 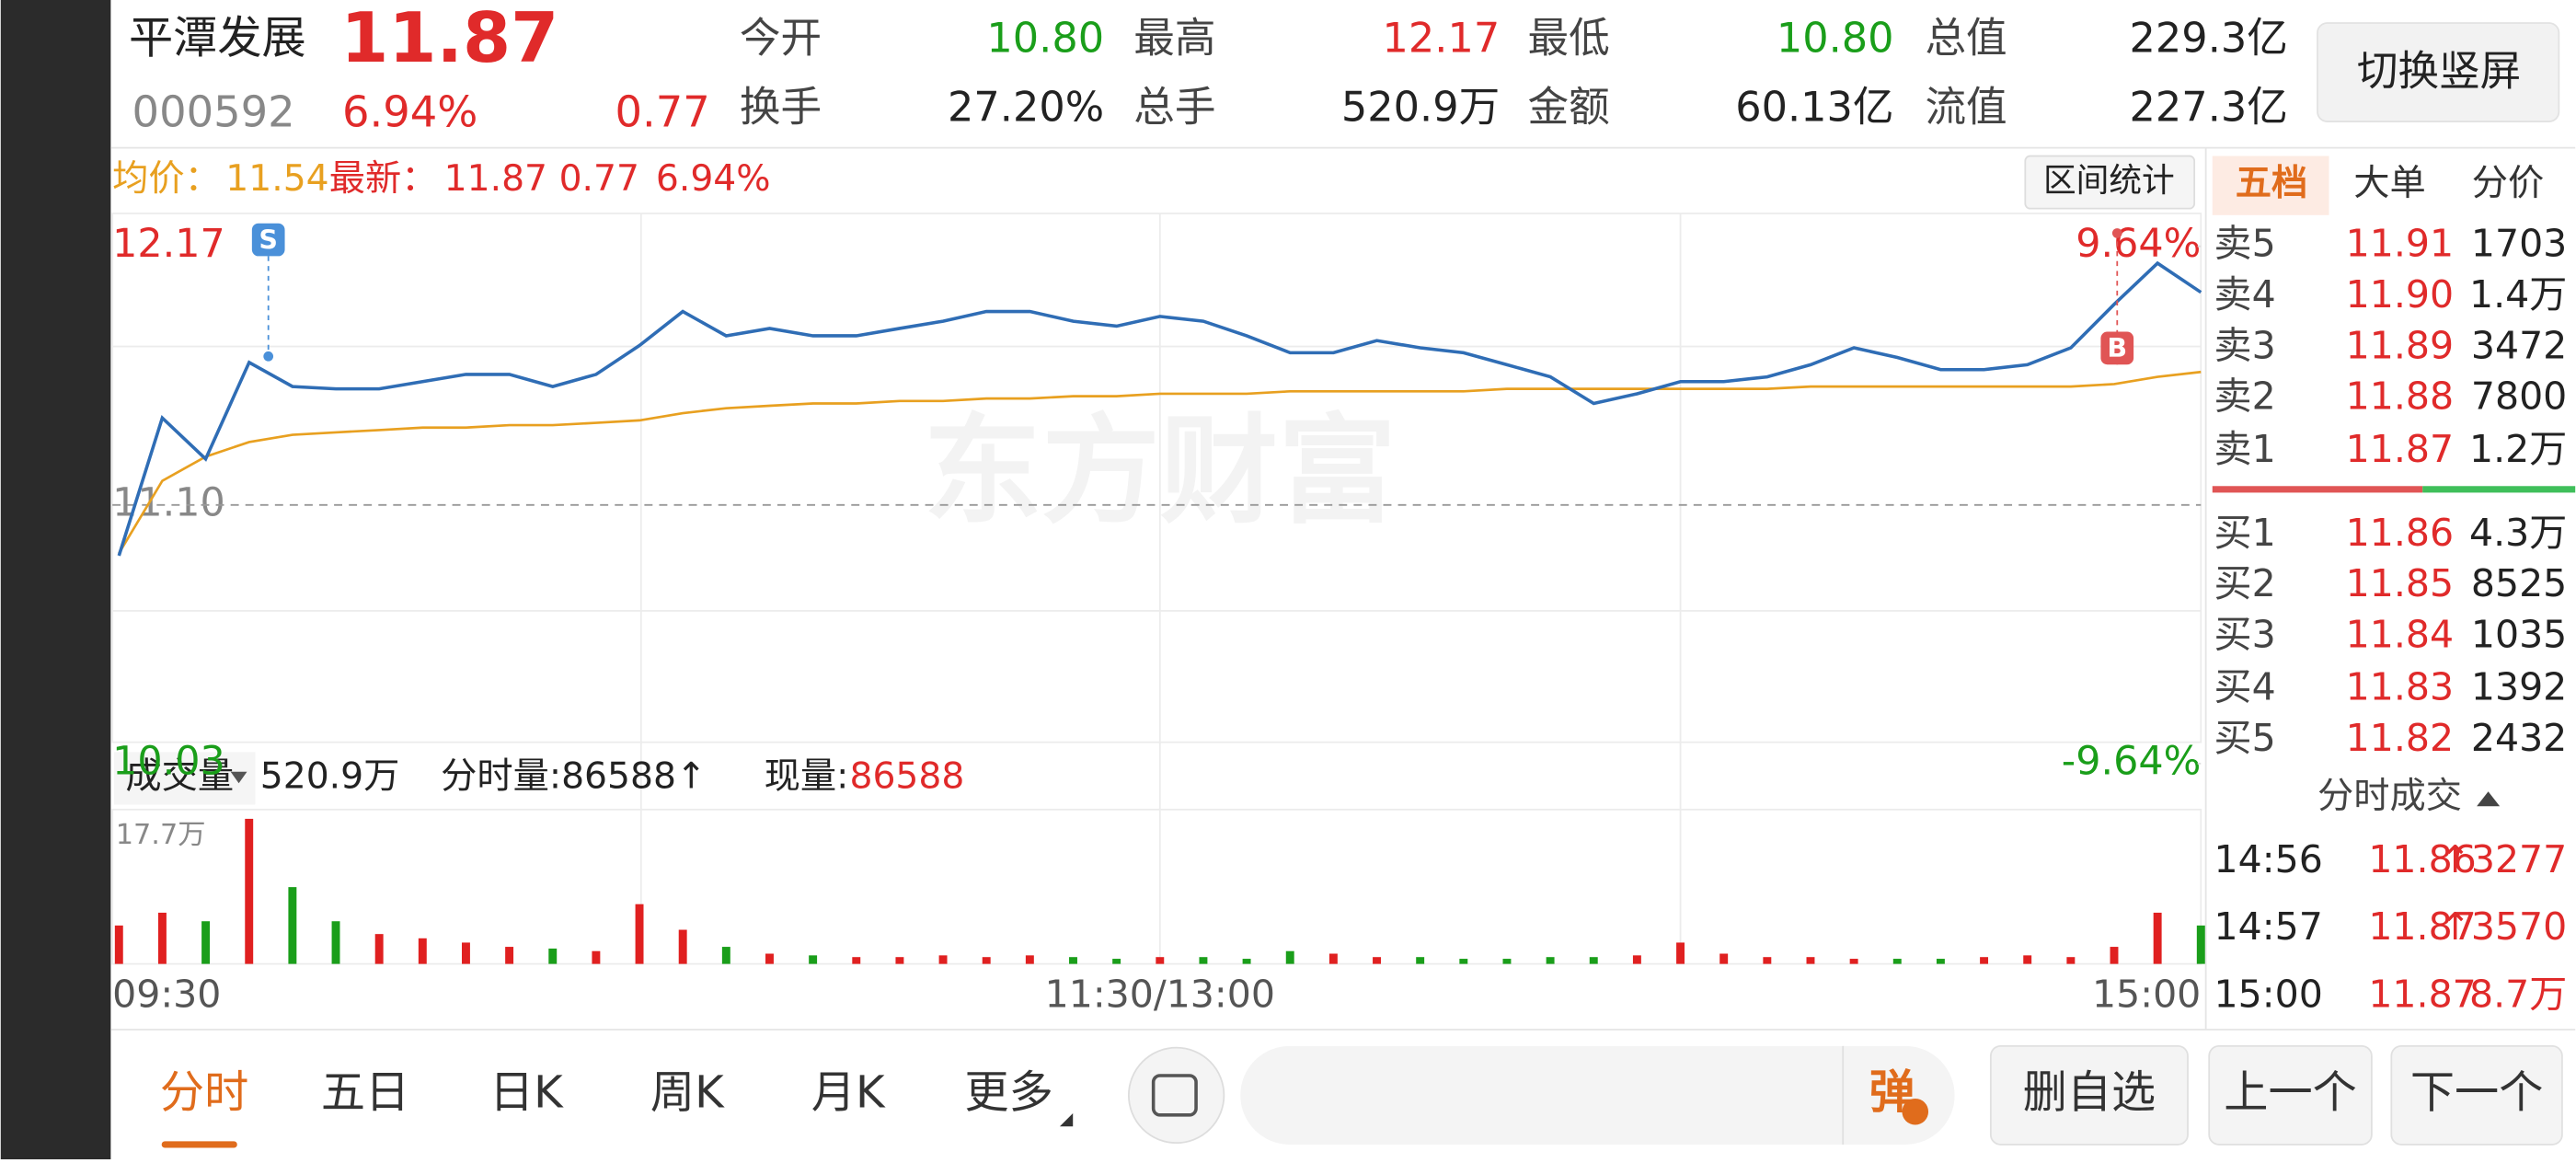 I want to click on book-volume: 3472, so click(x=2519, y=345).